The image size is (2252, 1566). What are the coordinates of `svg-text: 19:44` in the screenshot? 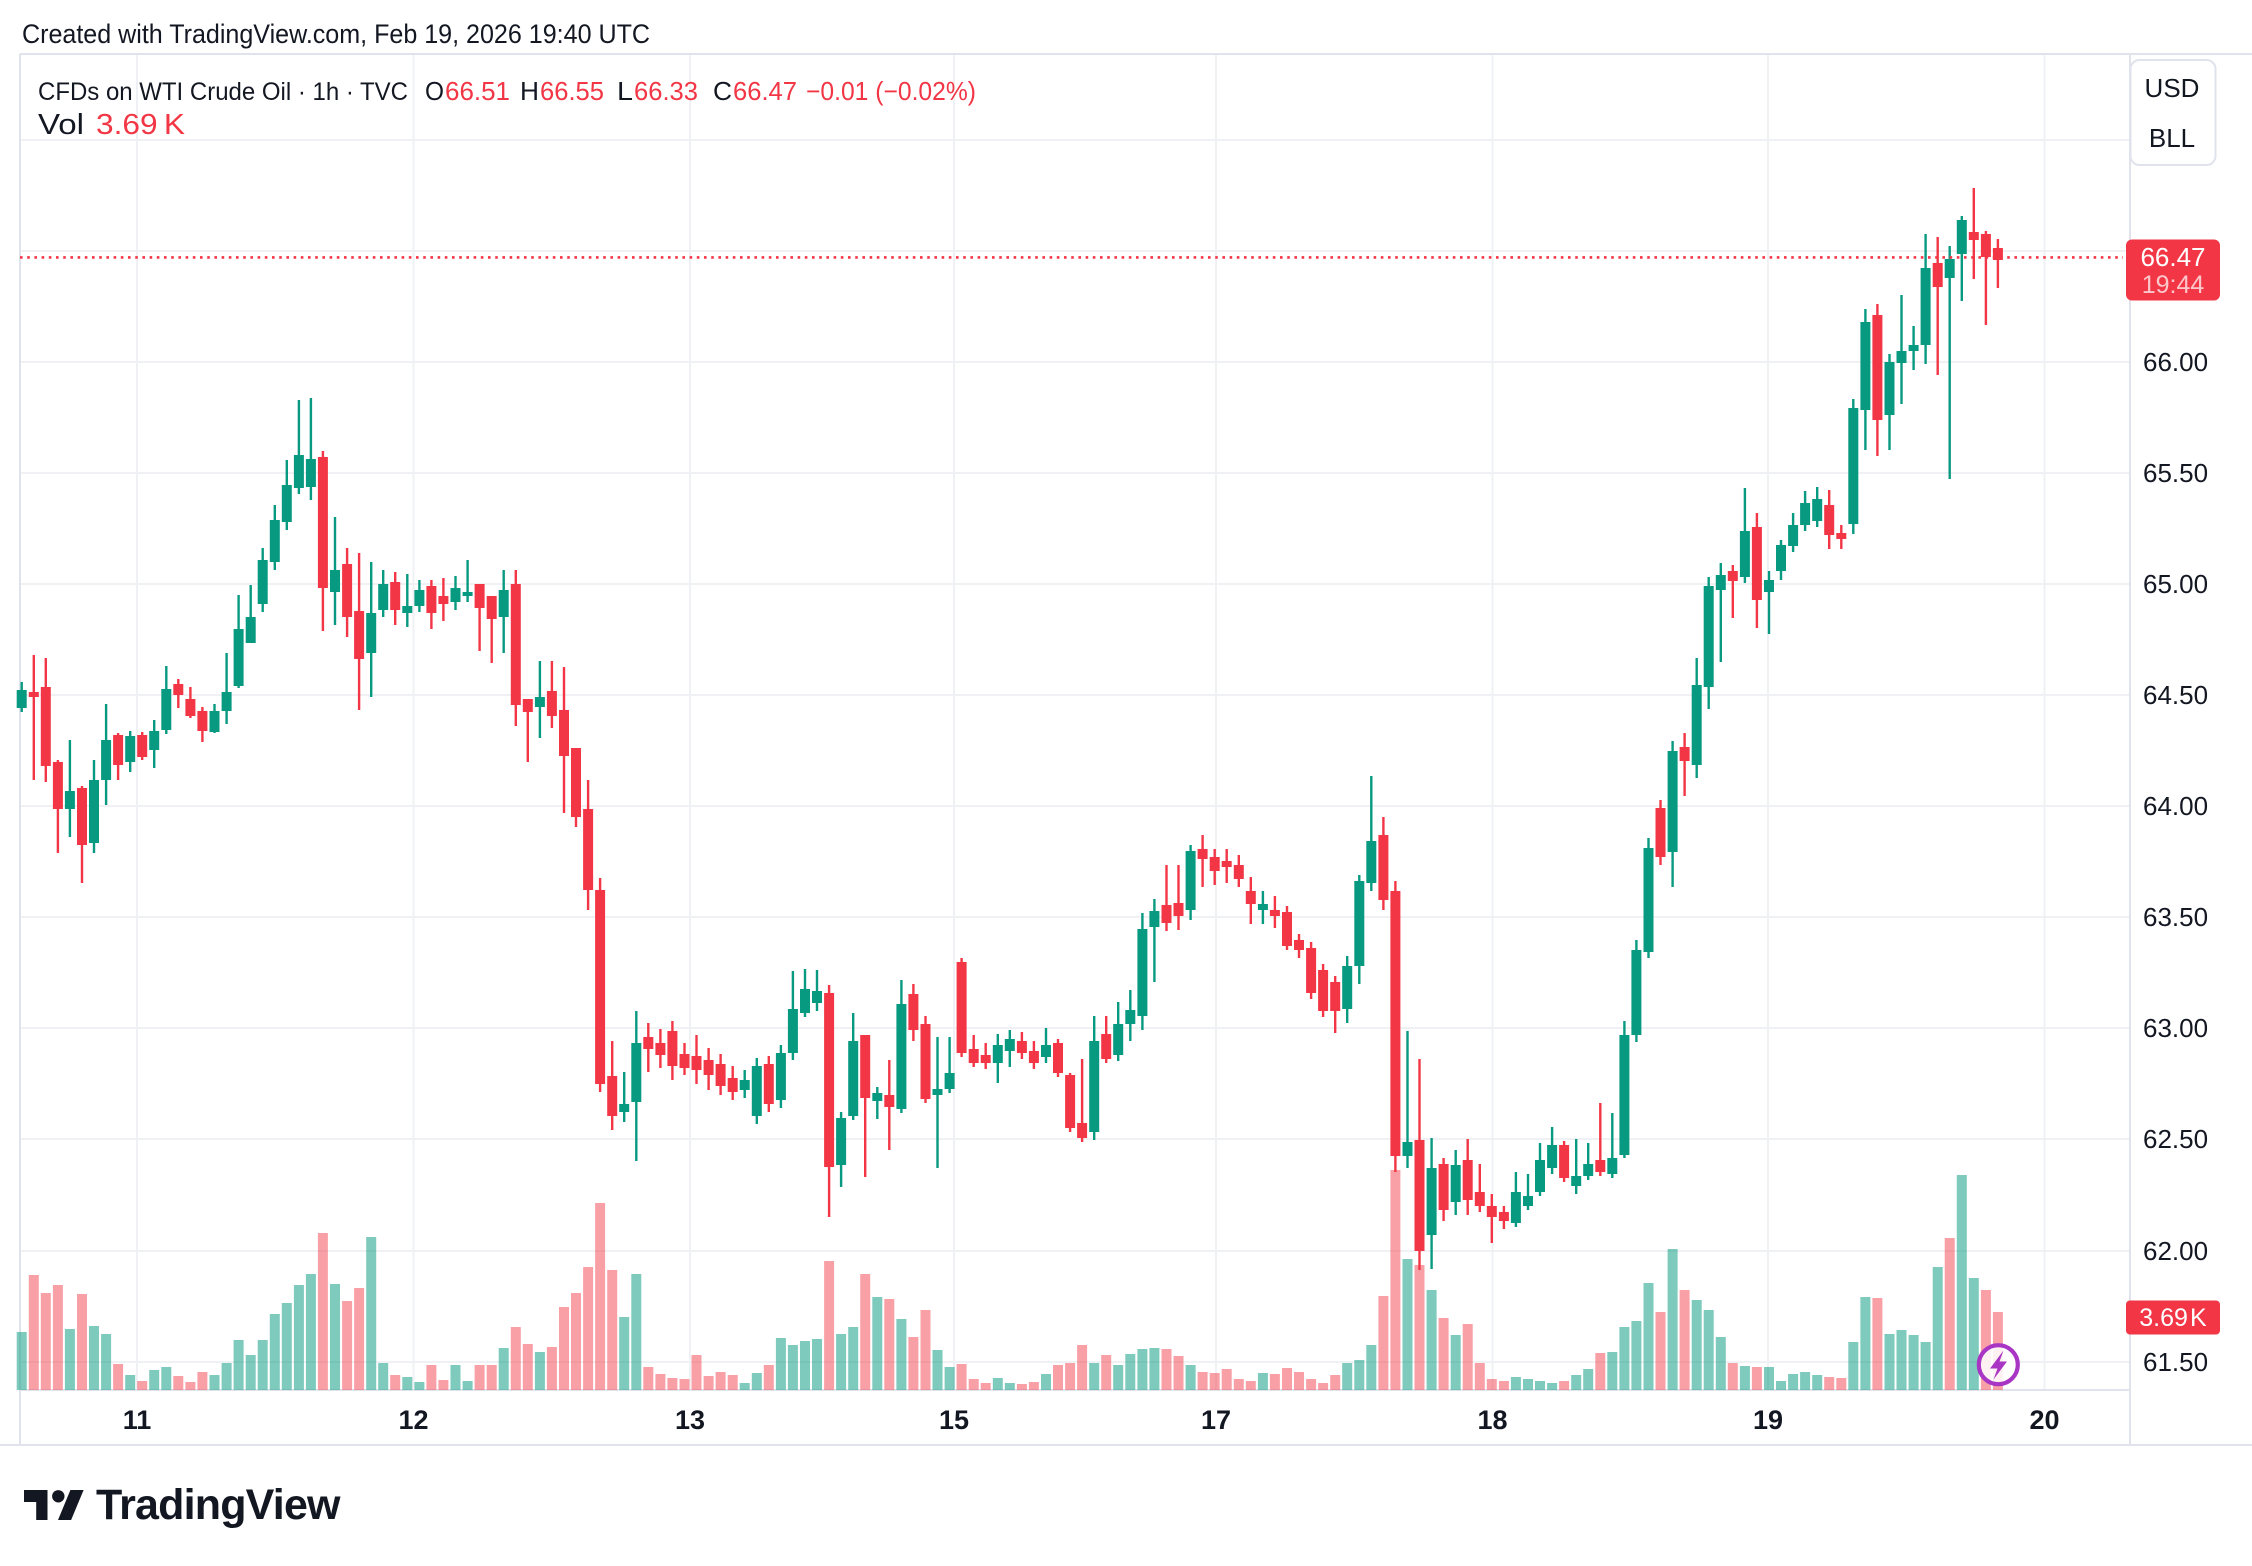 It's located at (2173, 285).